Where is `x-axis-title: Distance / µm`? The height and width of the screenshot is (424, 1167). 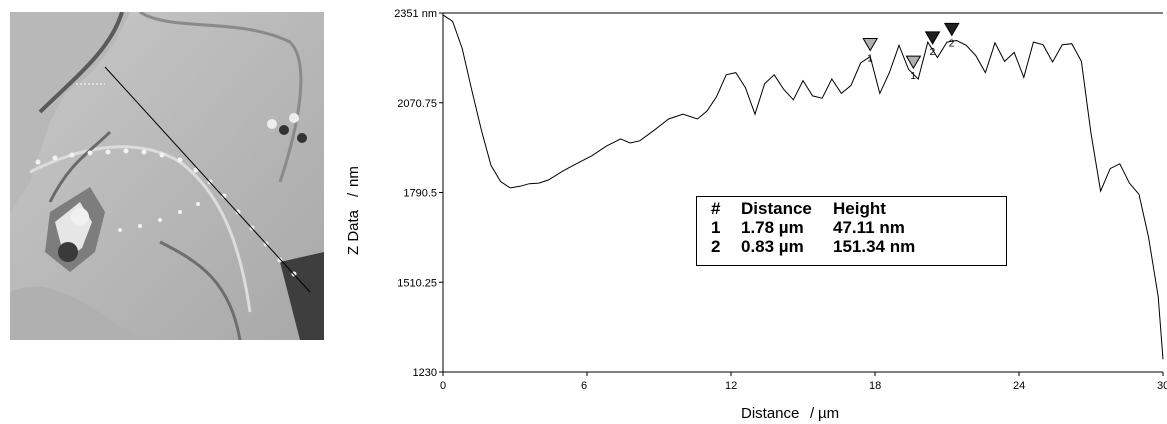 x-axis-title: Distance / µm is located at coordinates (790, 413).